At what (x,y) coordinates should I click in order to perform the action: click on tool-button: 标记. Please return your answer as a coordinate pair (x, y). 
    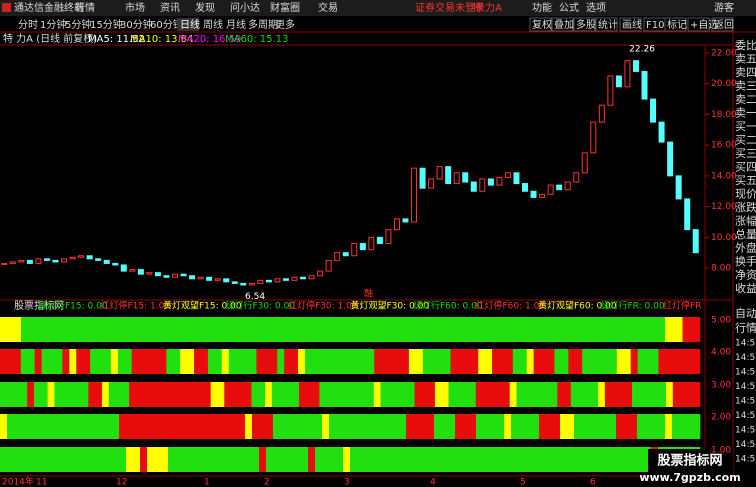
    Looking at the image, I should click on (677, 25).